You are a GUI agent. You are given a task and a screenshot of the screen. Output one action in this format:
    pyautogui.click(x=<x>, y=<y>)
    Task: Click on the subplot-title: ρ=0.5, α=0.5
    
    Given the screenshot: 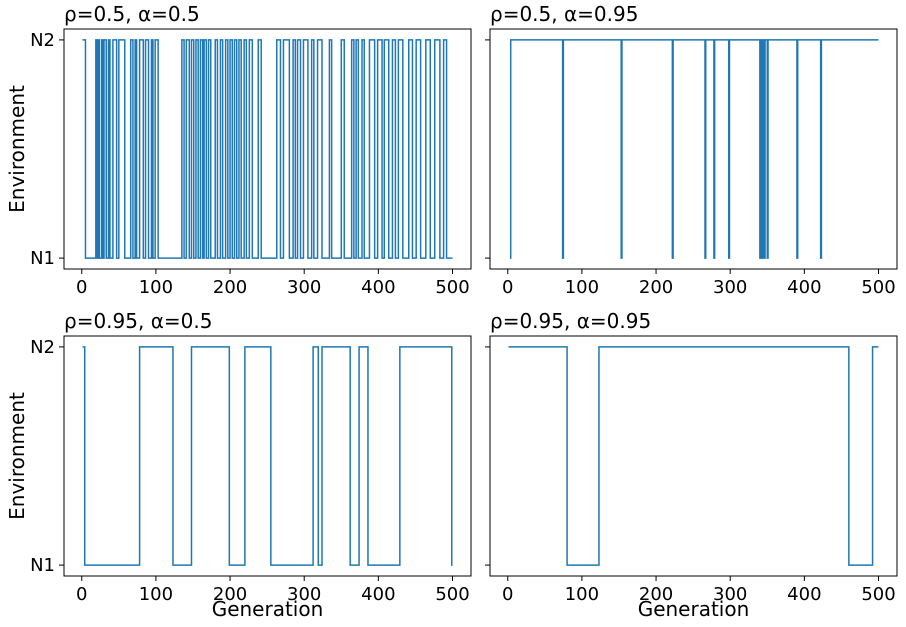 What is the action you would take?
    pyautogui.click(x=132, y=14)
    